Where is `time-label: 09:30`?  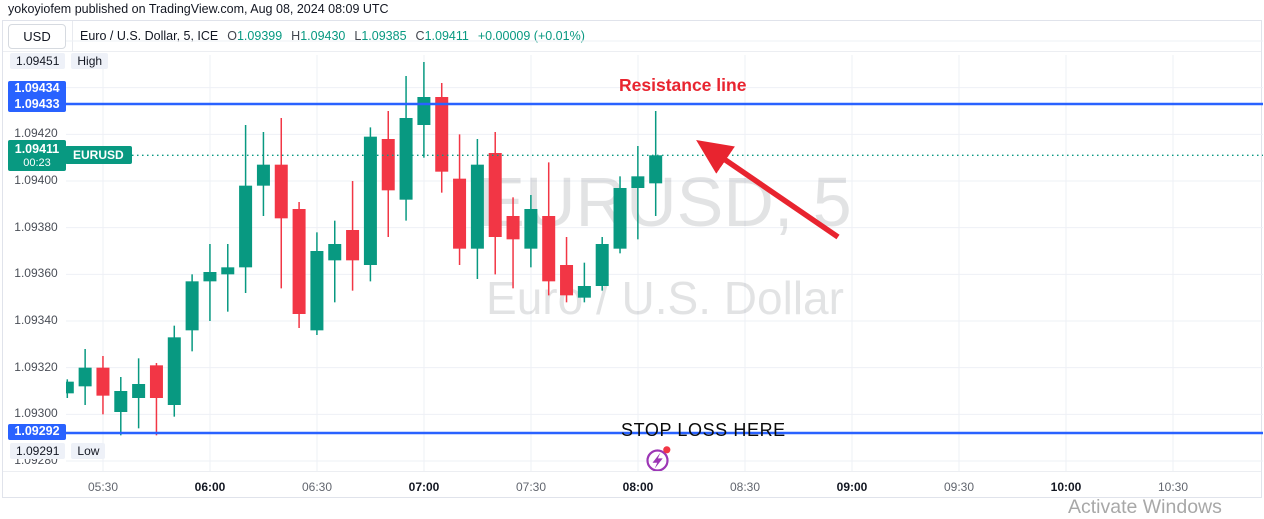 time-label: 09:30 is located at coordinates (959, 487).